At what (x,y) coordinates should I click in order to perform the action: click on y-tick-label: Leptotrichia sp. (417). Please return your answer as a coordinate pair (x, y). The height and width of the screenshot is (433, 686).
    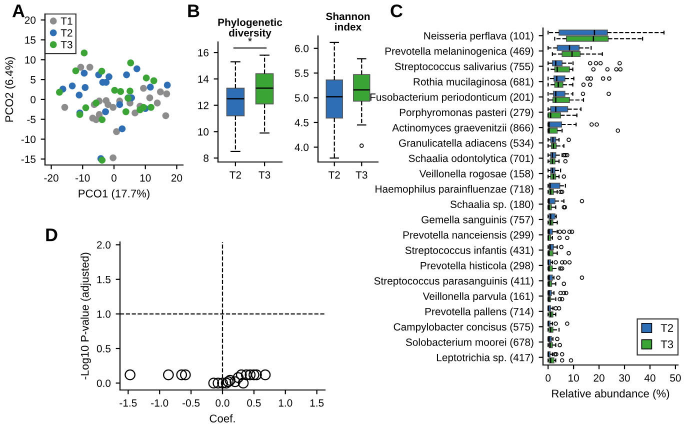
    Looking at the image, I should click on (485, 359).